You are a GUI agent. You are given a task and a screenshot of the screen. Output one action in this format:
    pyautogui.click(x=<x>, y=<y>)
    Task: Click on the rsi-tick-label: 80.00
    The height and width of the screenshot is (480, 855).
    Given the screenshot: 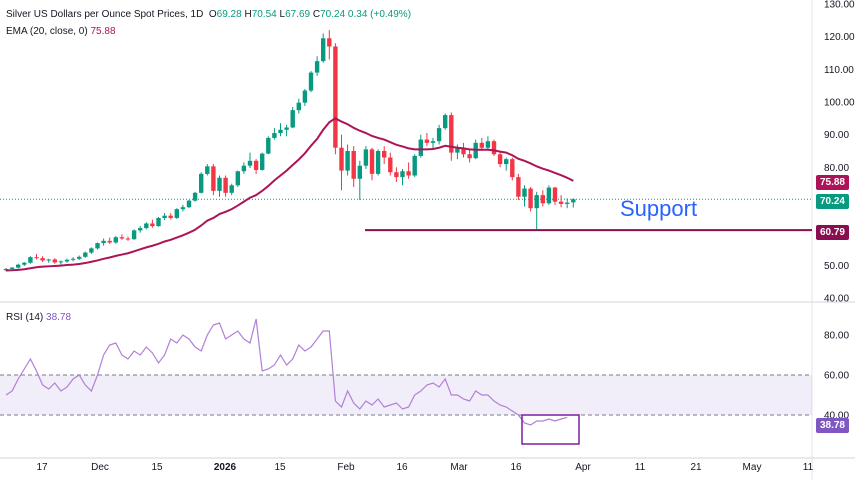 What is the action you would take?
    pyautogui.click(x=836, y=336)
    